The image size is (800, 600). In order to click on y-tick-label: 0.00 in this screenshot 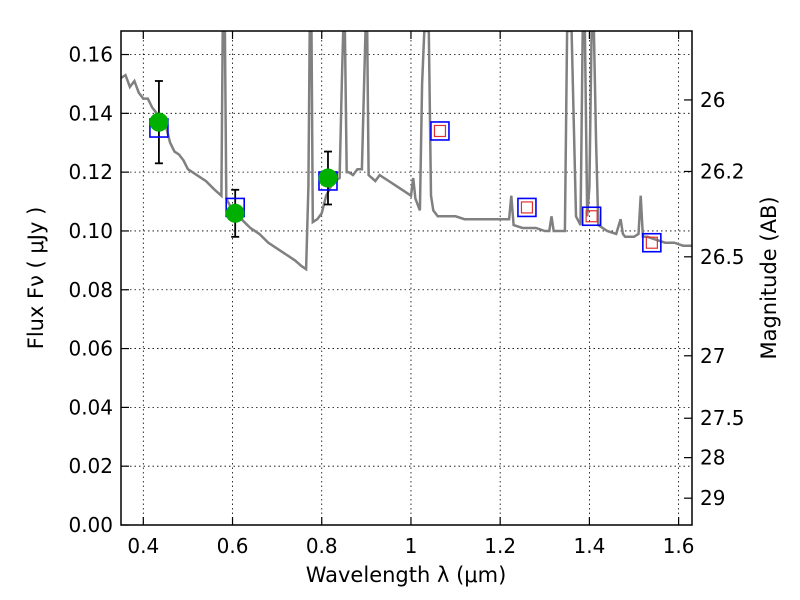, I will do `click(90, 525)`.